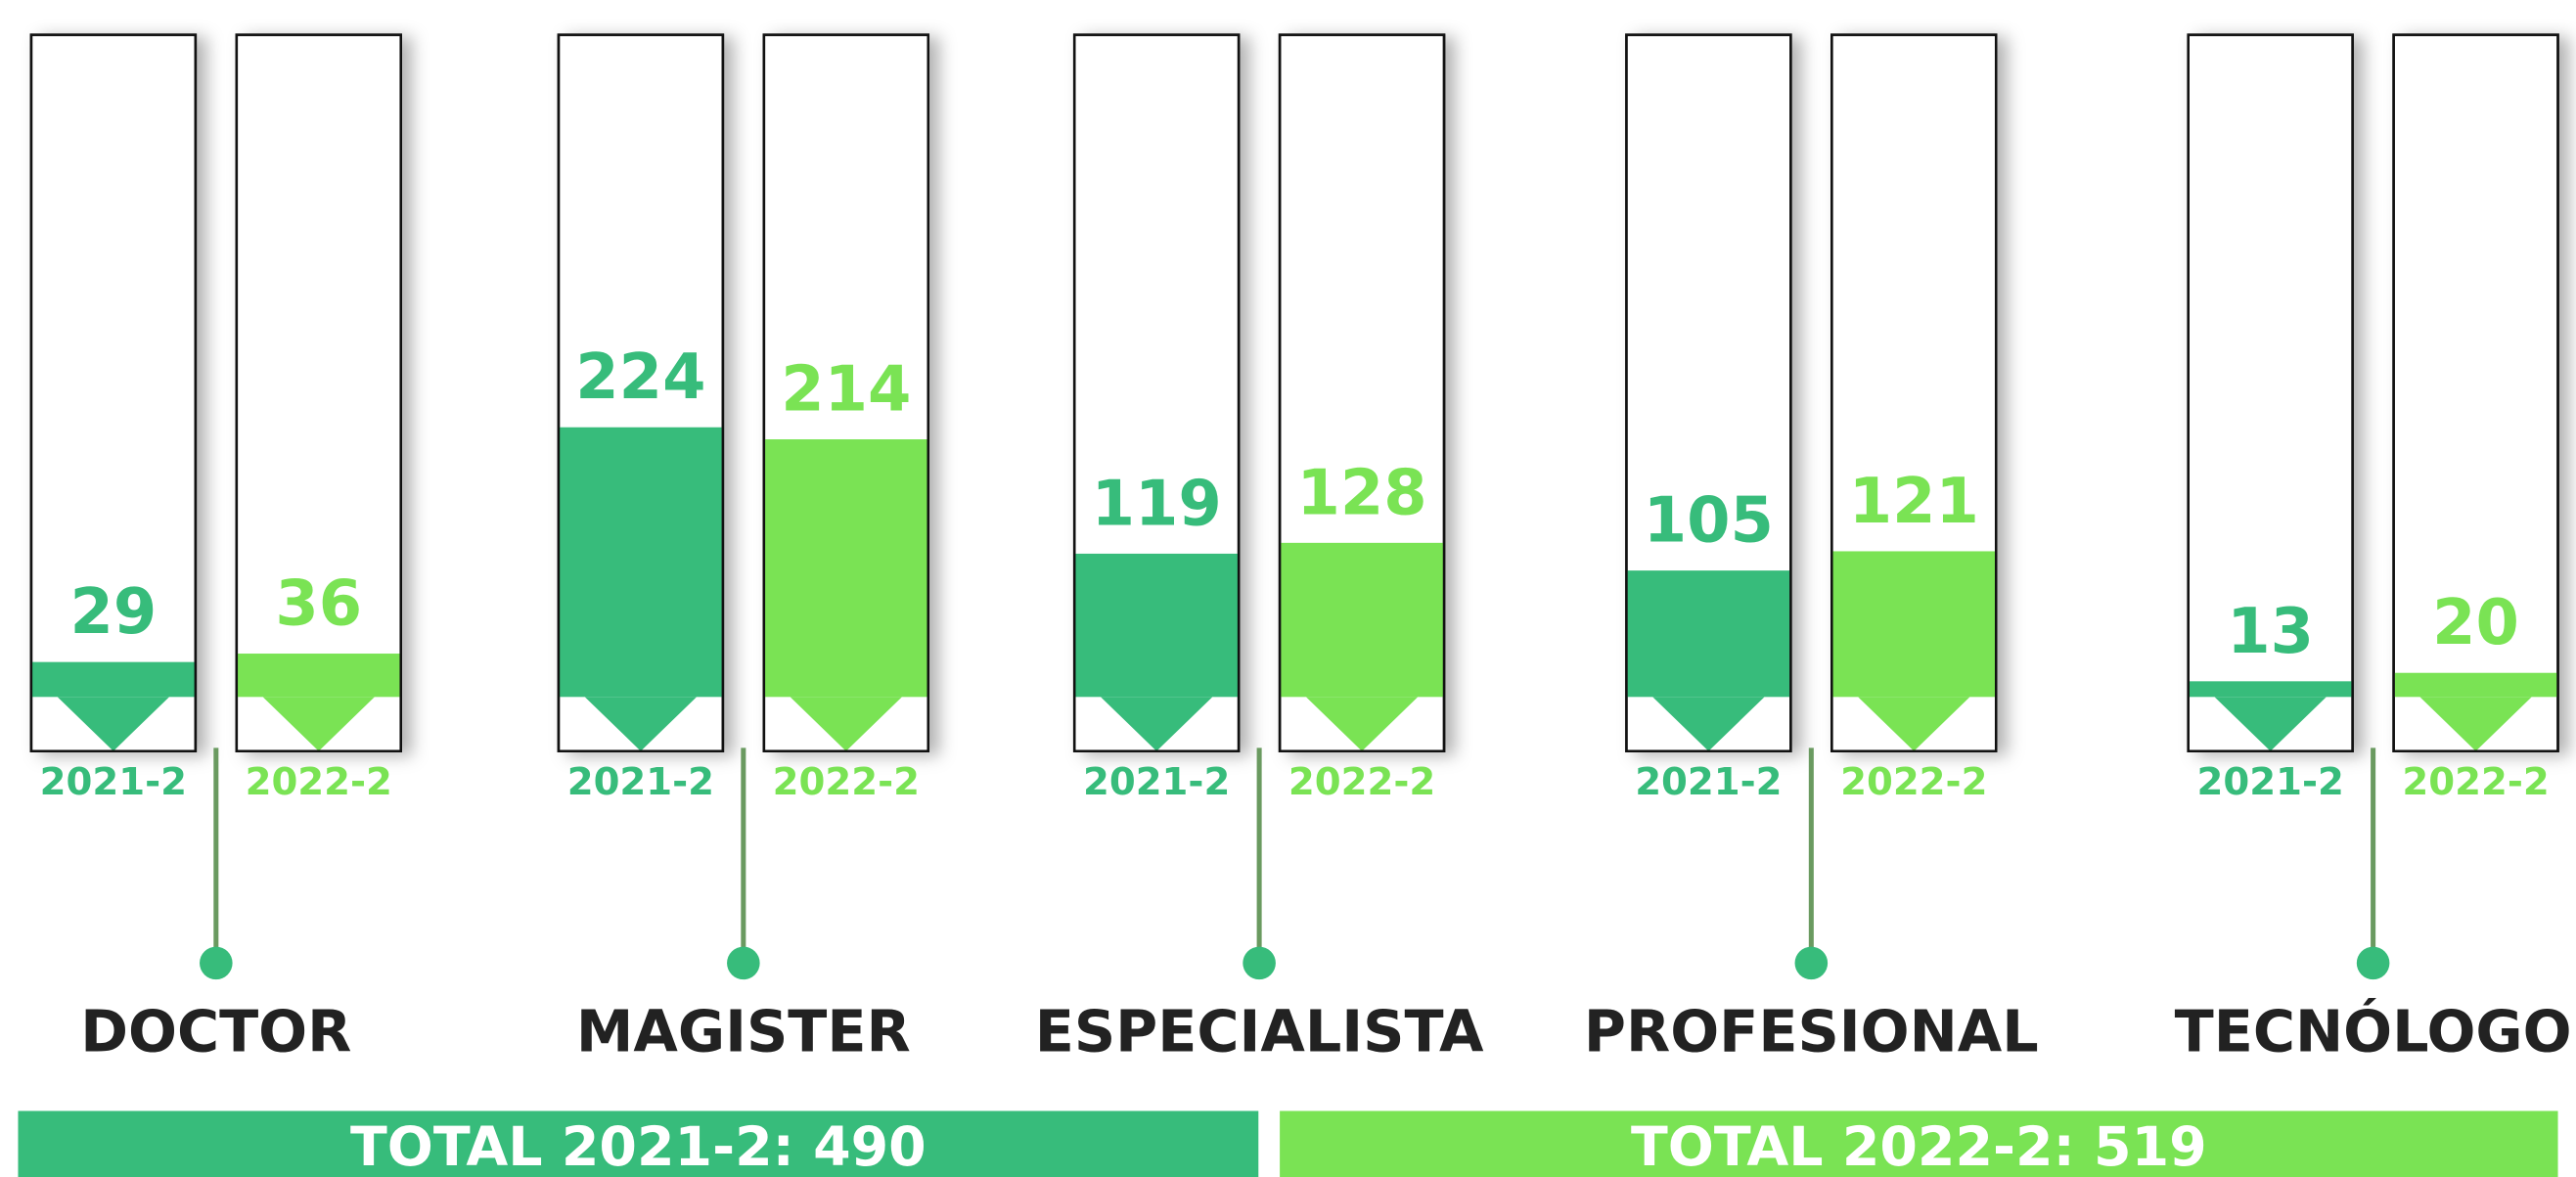 The image size is (2576, 1177). What do you see at coordinates (215, 1030) in the screenshot?
I see `category-label: DOCTOR` at bounding box center [215, 1030].